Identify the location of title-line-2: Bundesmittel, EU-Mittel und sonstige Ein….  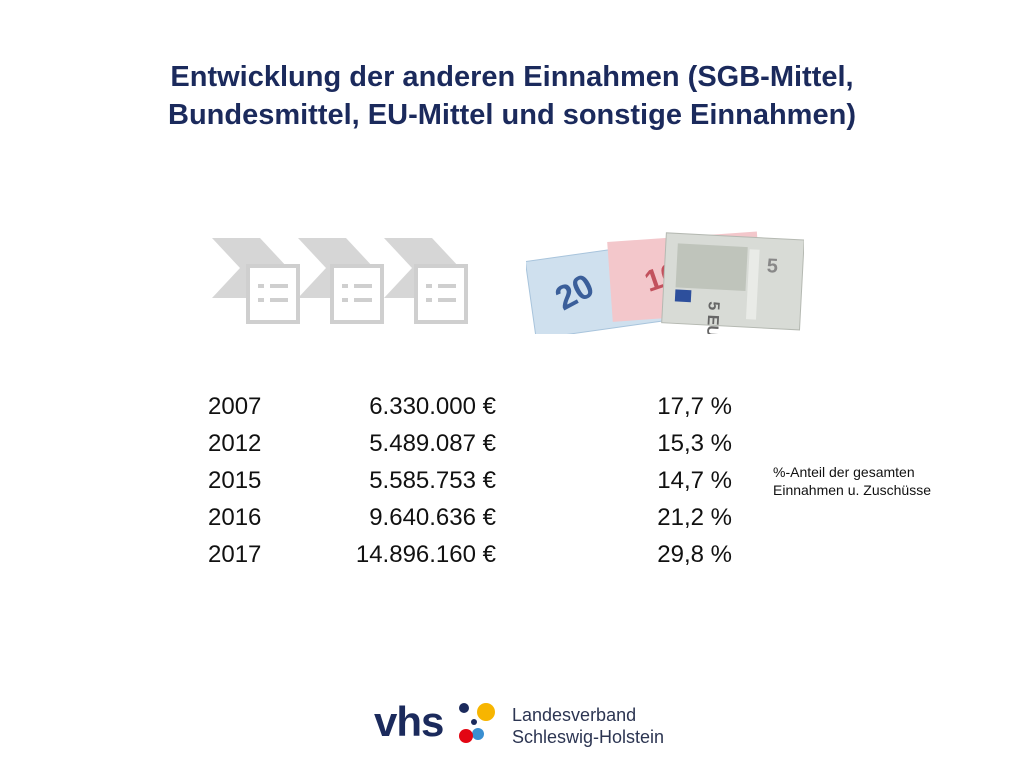
(512, 115).